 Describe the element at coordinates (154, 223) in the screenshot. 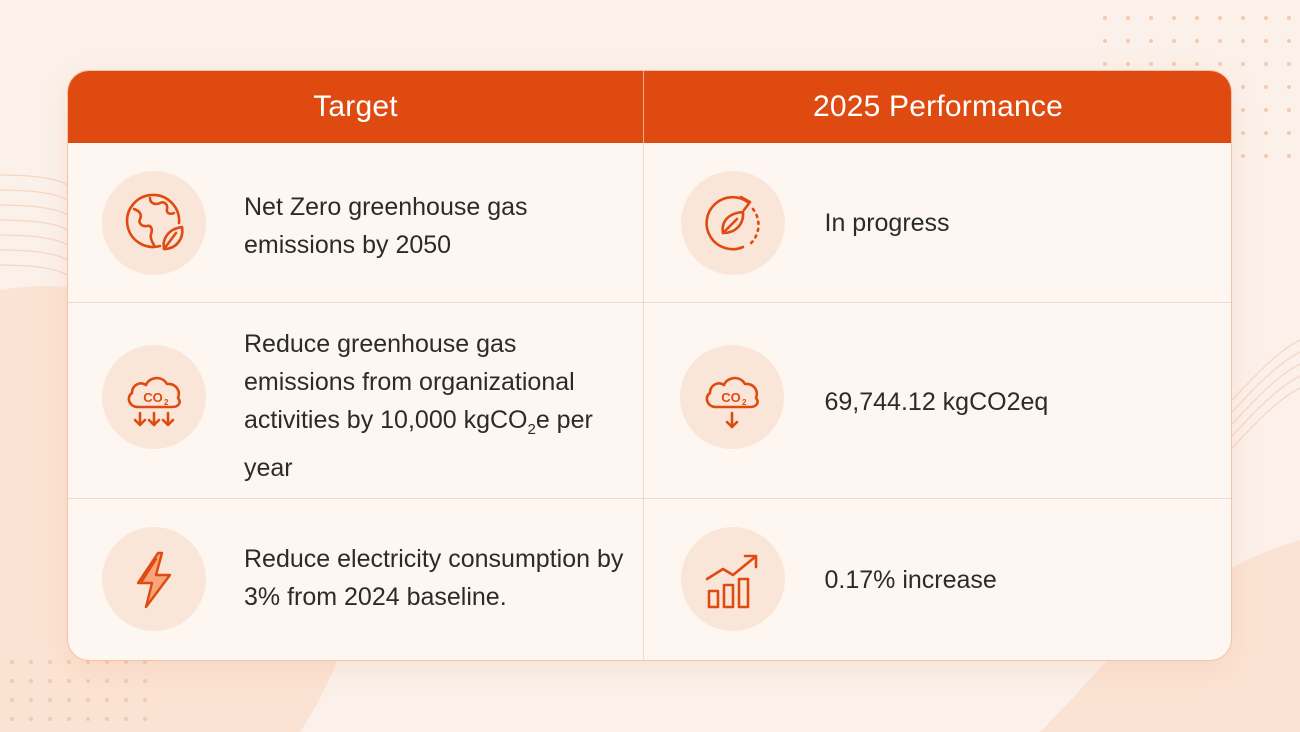

I see `globe-leaf-icon` at that location.